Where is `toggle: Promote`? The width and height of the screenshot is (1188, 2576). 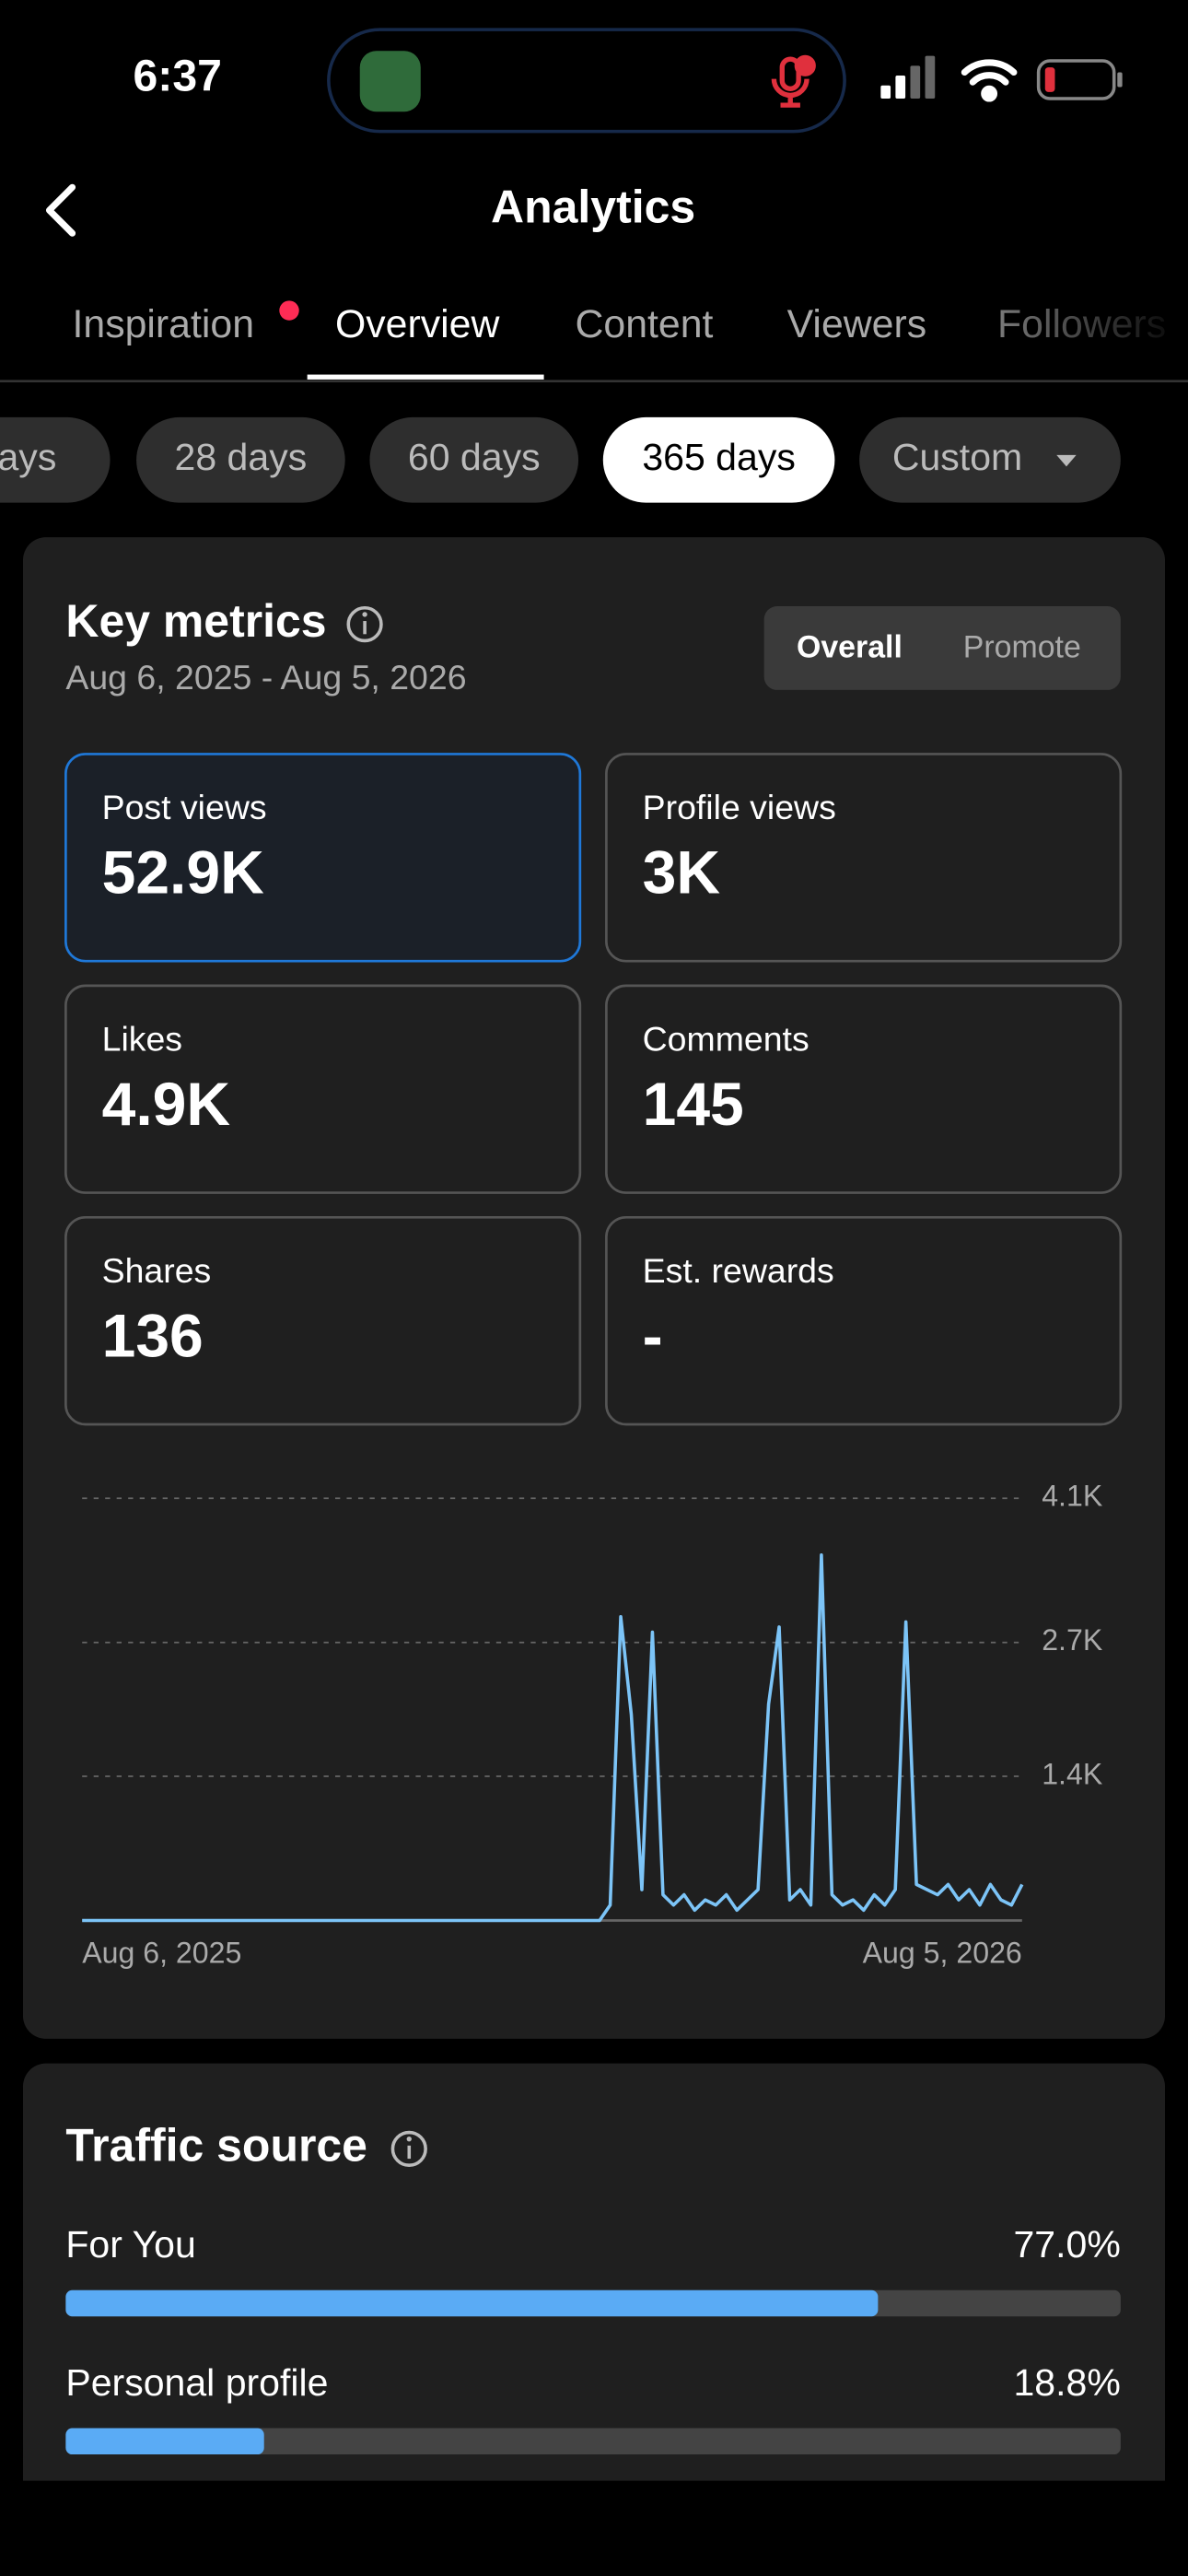
toggle: Promote is located at coordinates (1022, 646).